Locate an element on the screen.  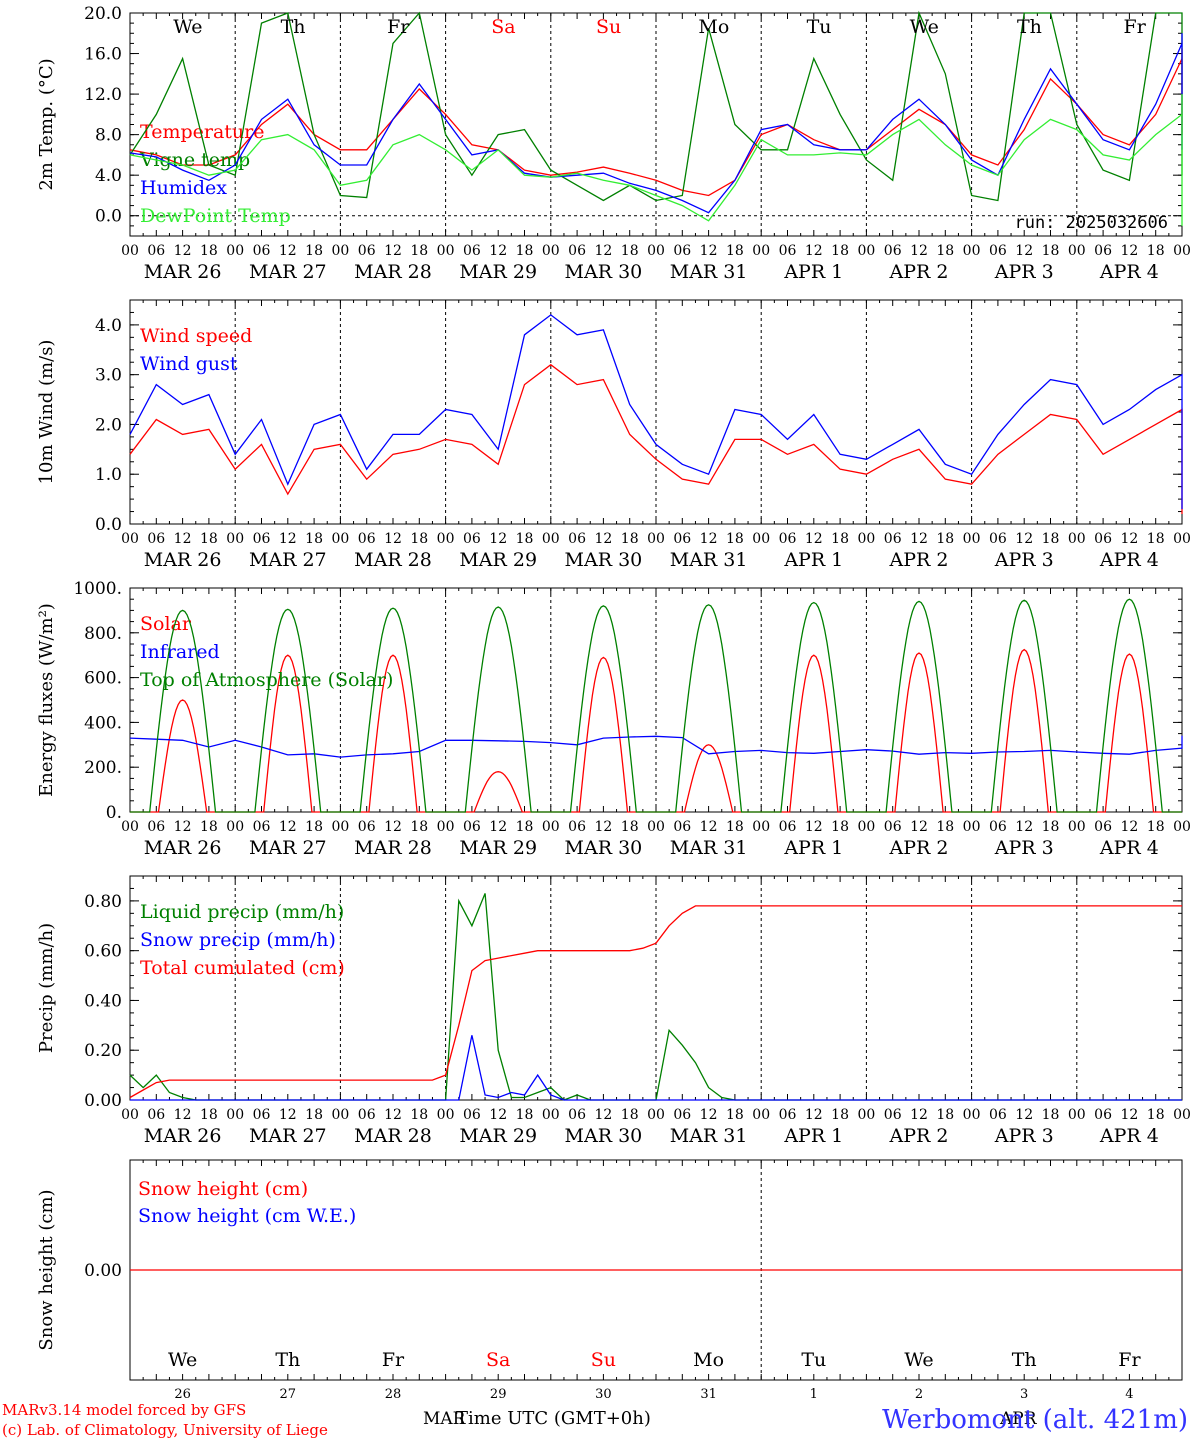
day-number: 31 is located at coordinates (708, 1394).